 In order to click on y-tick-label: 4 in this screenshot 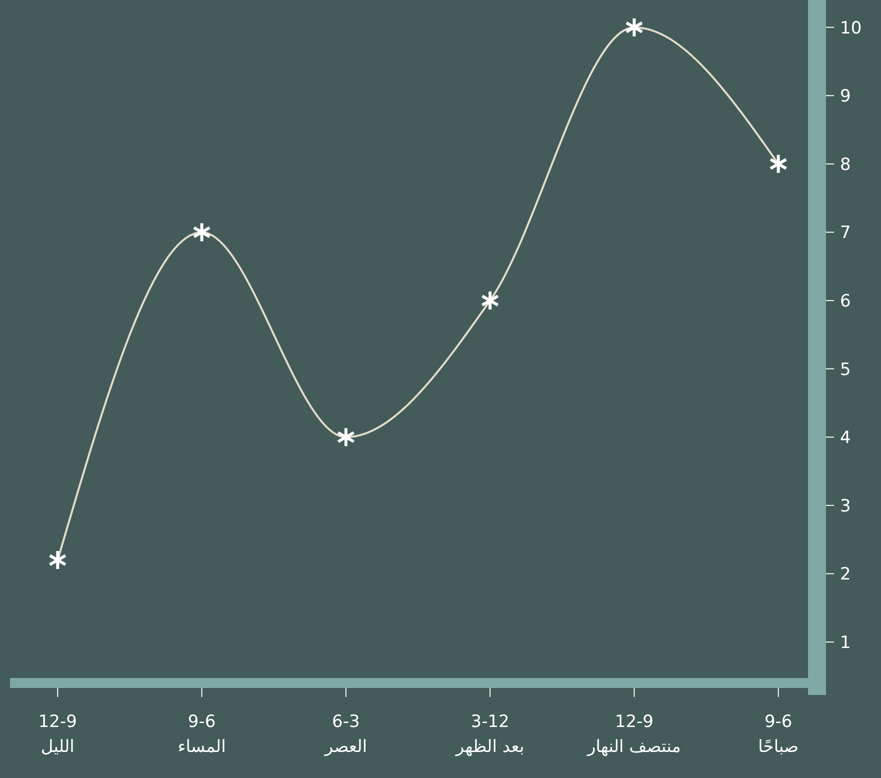, I will do `click(845, 438)`.